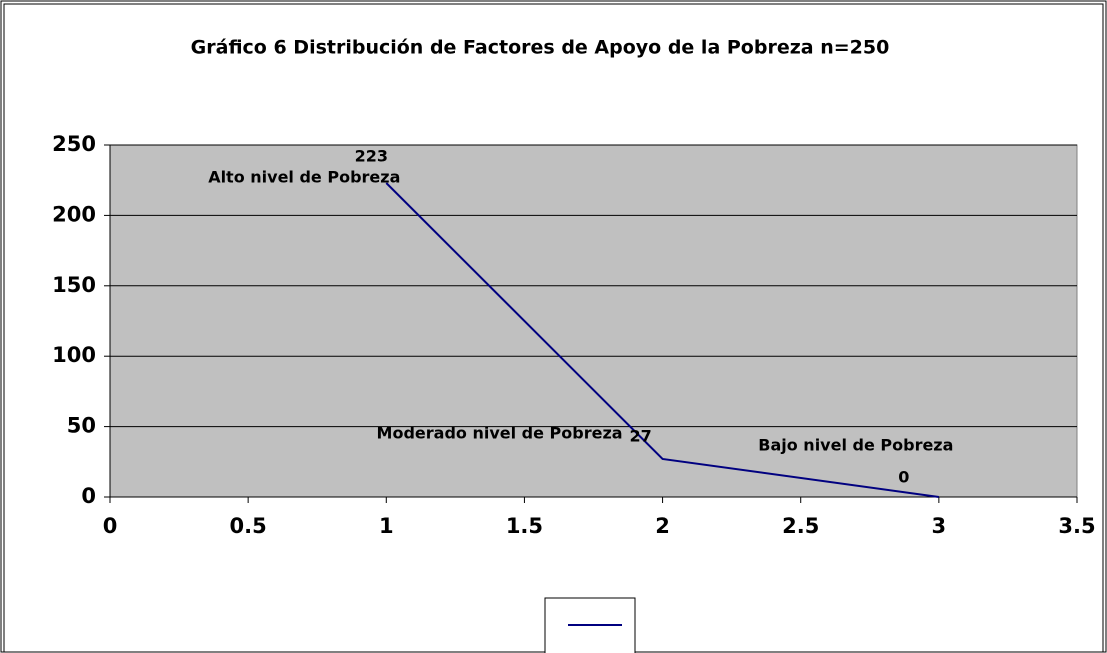 The image size is (1107, 653). What do you see at coordinates (903, 477) in the screenshot?
I see `value-label: 0` at bounding box center [903, 477].